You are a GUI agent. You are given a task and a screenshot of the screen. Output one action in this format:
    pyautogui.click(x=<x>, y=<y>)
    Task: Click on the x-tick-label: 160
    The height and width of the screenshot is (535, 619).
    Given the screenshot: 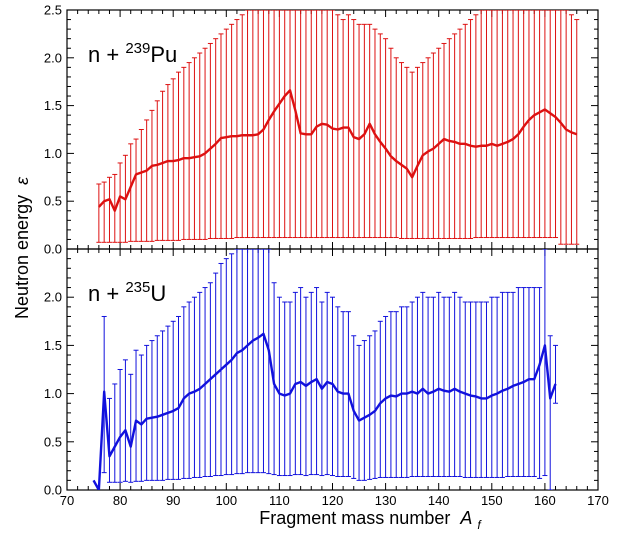 What is the action you would take?
    pyautogui.click(x=545, y=500)
    